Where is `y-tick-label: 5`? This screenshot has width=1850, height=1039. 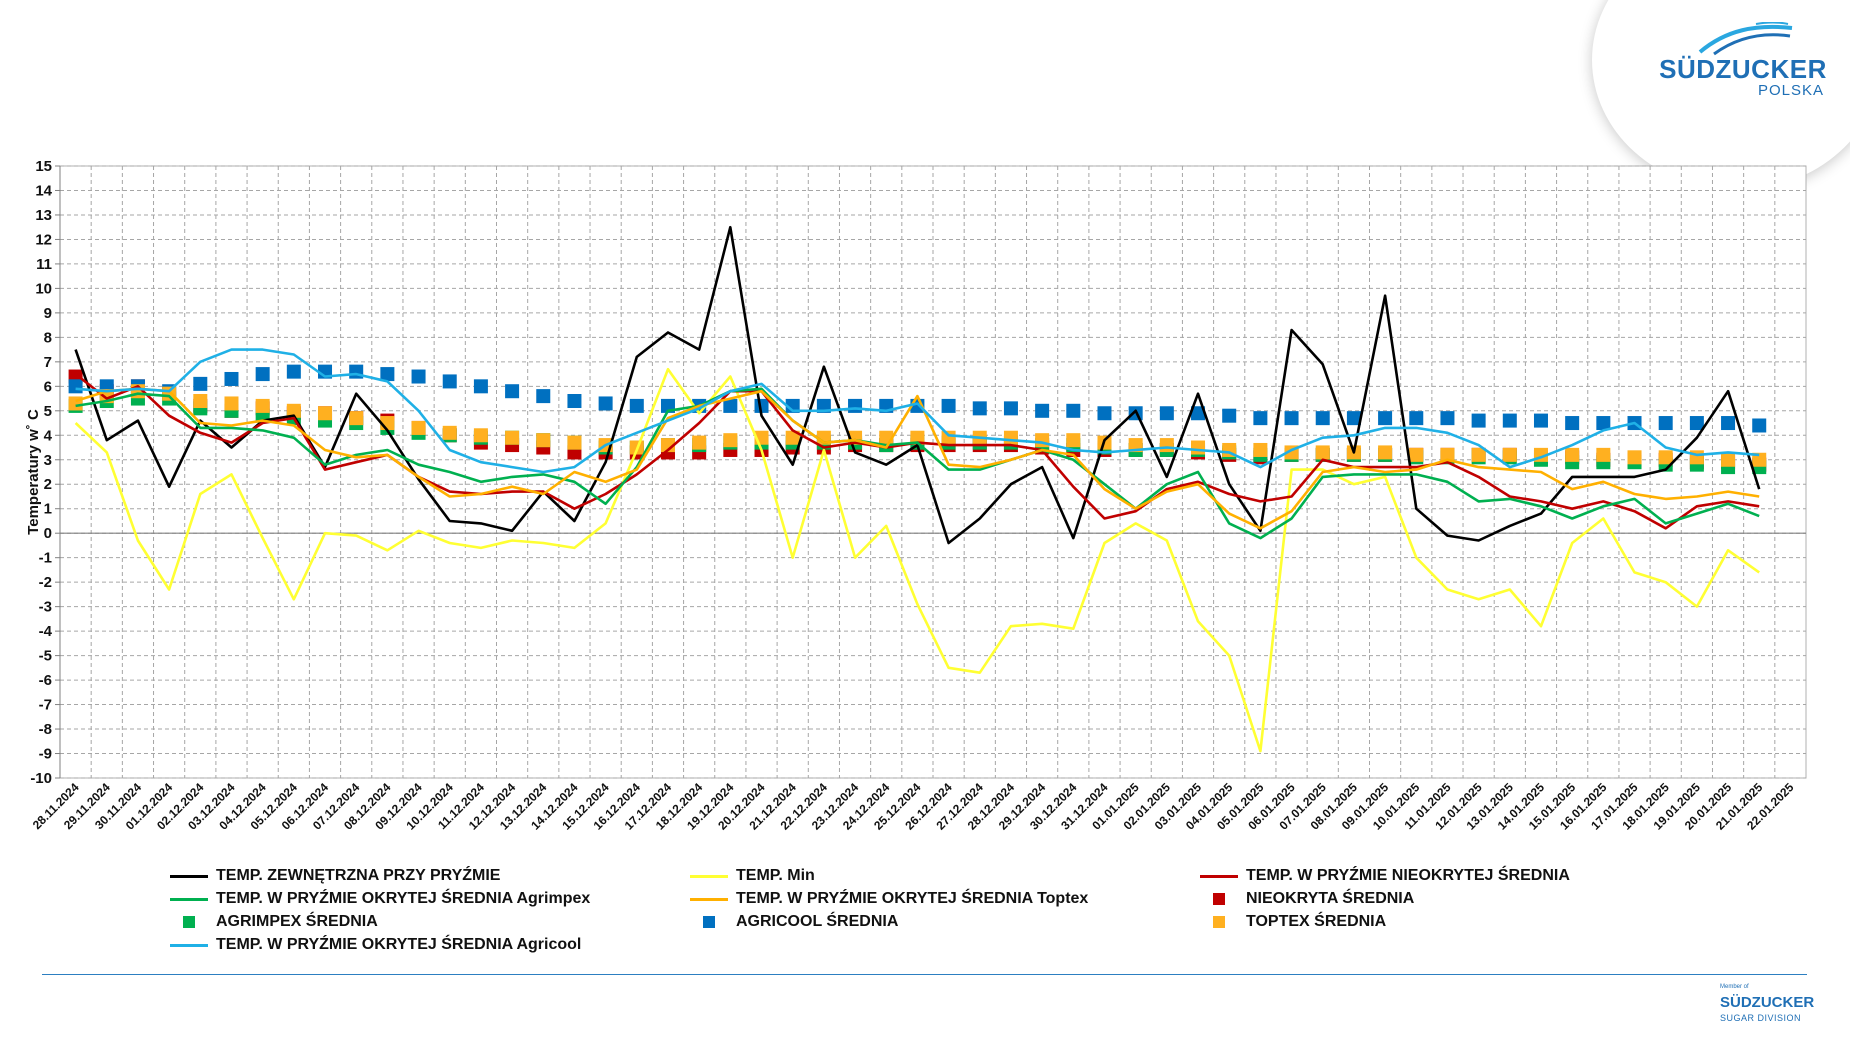 y-tick-label: 5 is located at coordinates (48, 411).